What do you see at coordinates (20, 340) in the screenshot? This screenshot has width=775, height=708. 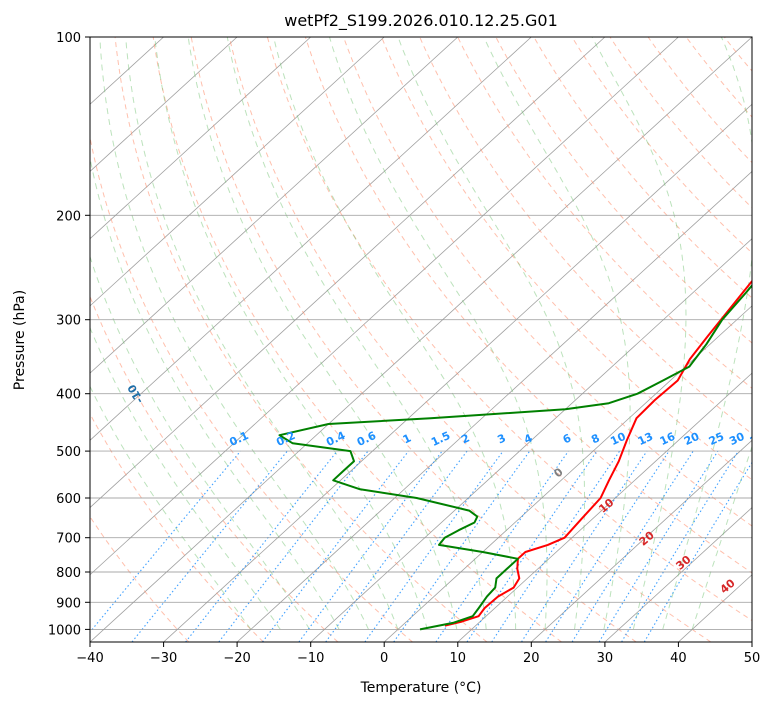 I see `y-axis-label: Pressure (hPa)` at bounding box center [20, 340].